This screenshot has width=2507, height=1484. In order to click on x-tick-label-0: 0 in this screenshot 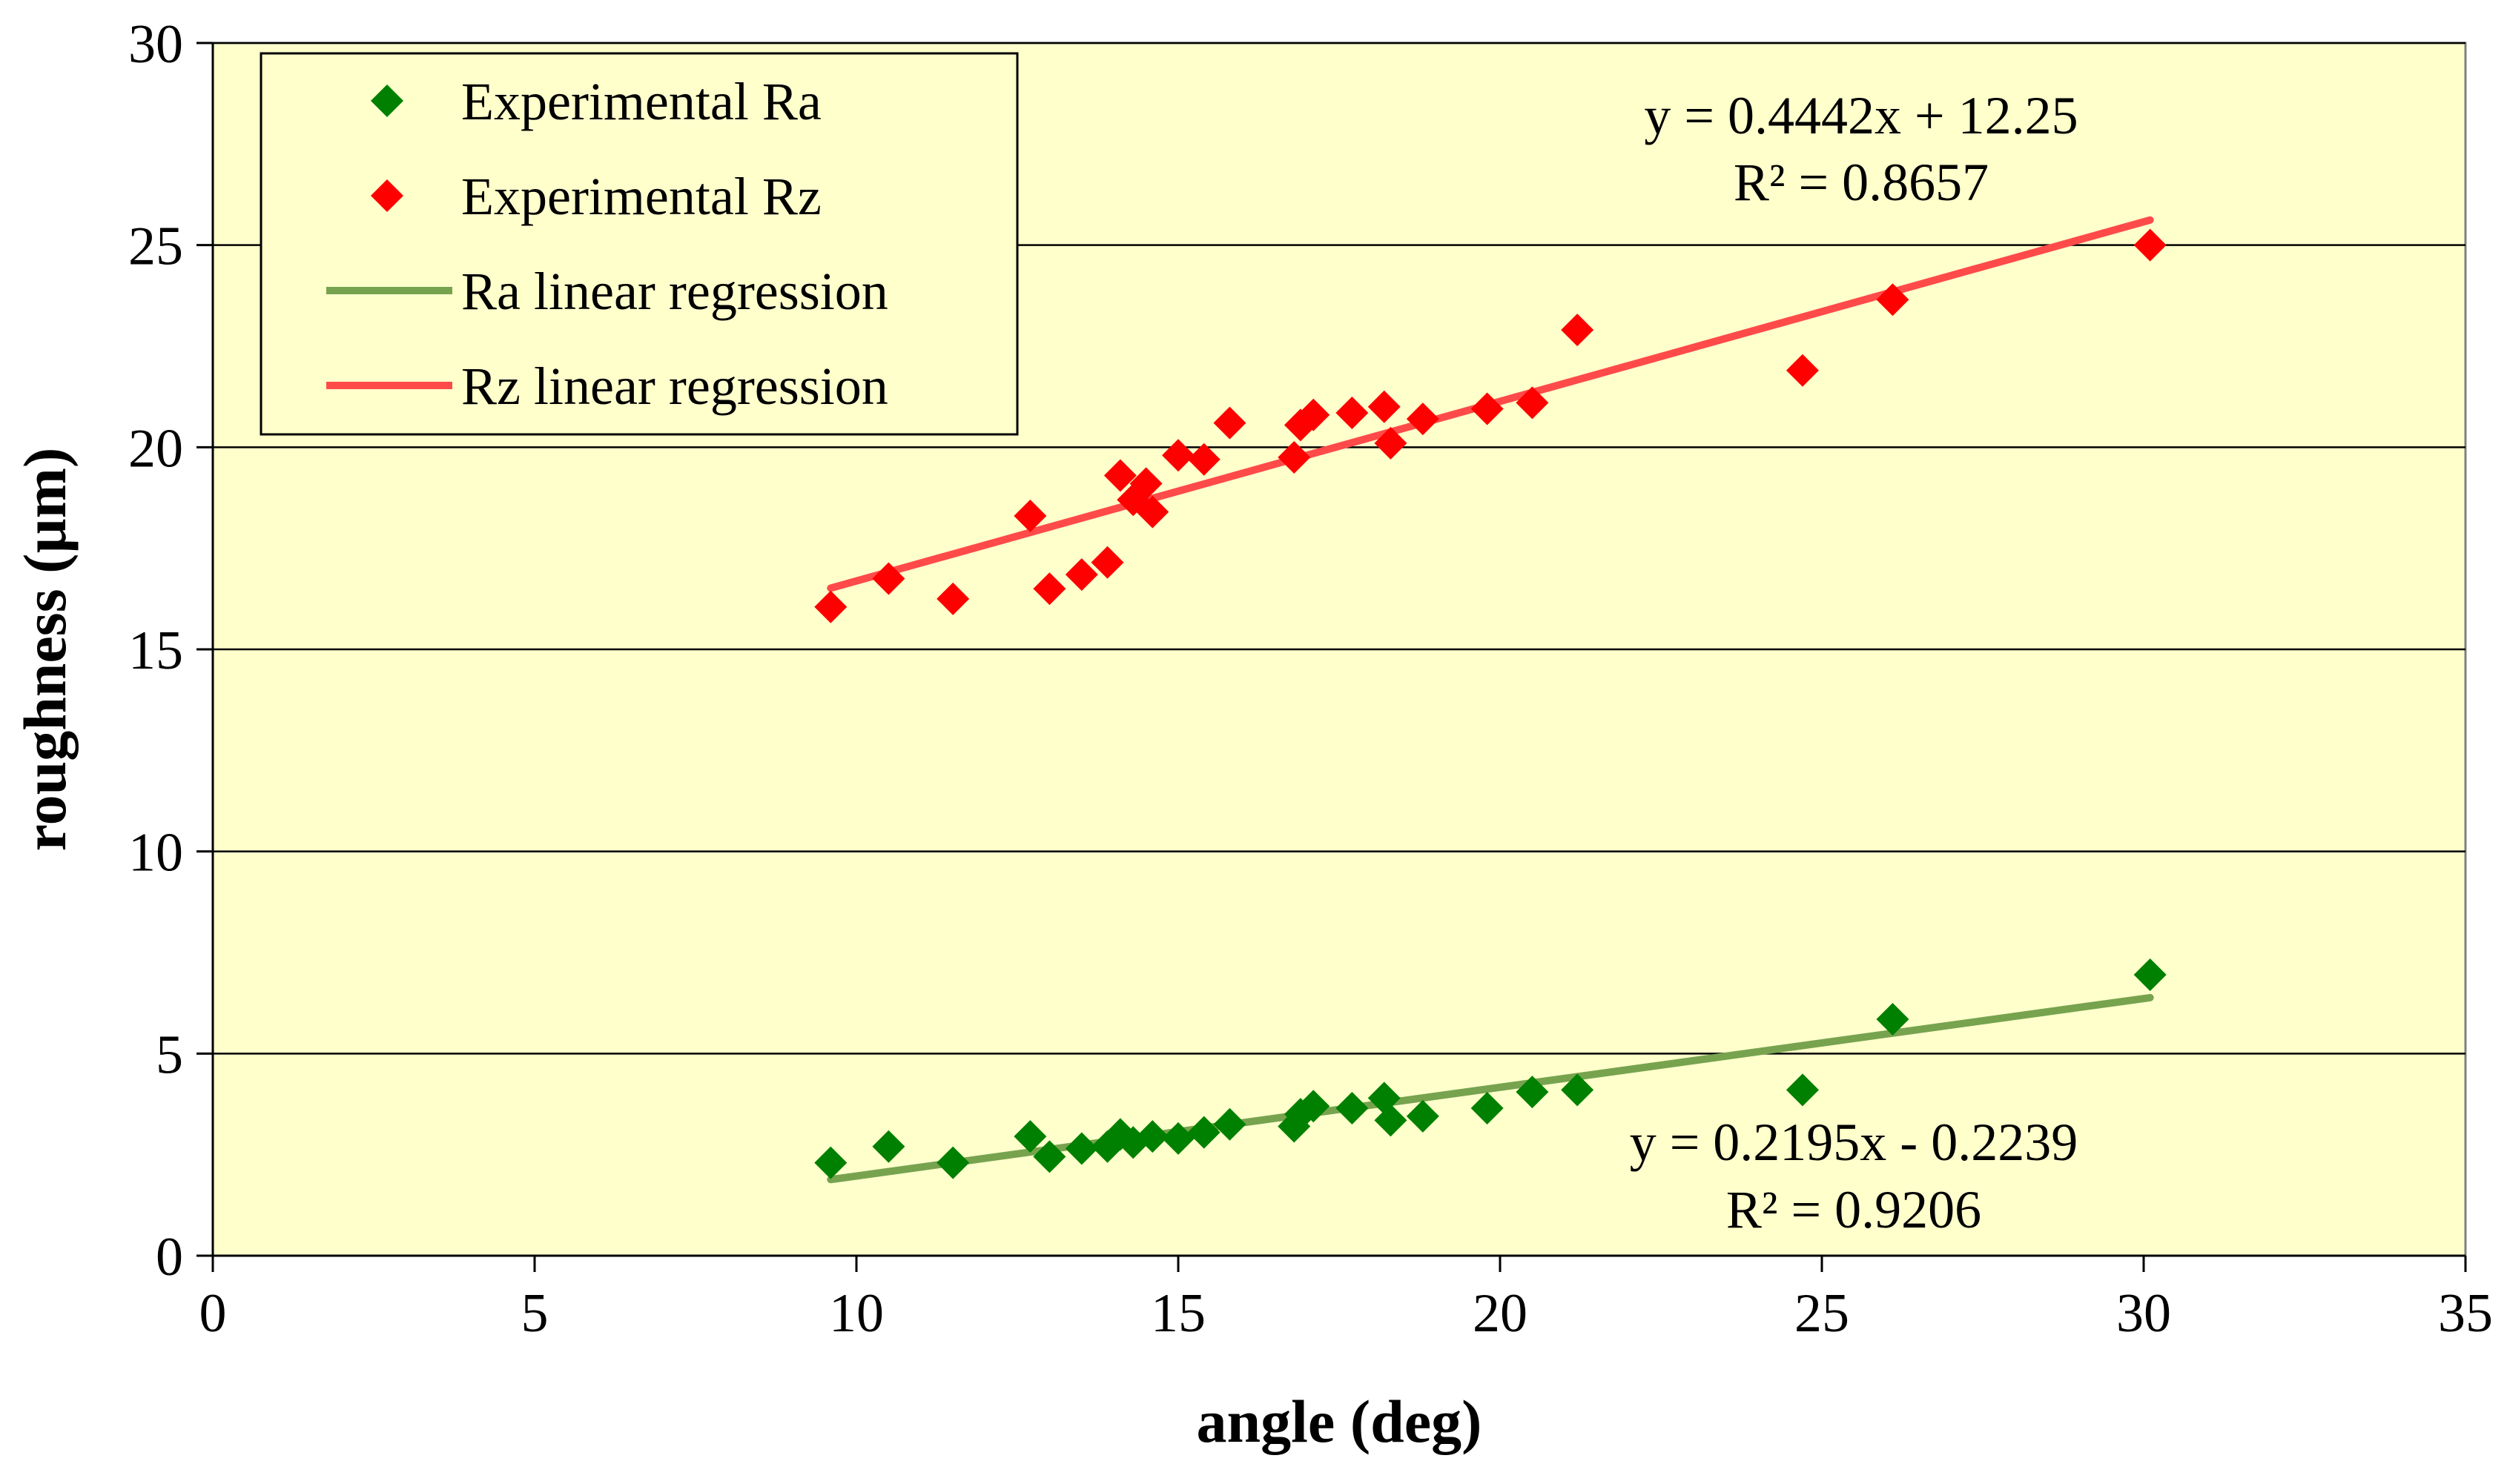, I will do `click(213, 1313)`.